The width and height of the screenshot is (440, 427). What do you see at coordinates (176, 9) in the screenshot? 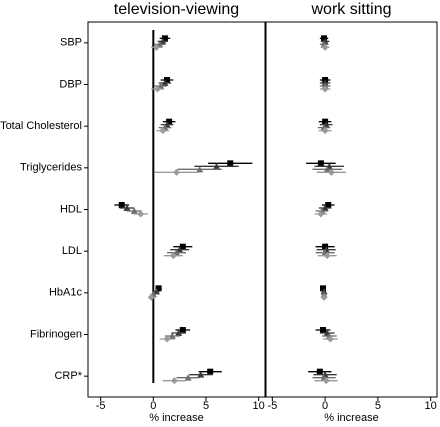
I see `panel-title: television-viewing` at bounding box center [176, 9].